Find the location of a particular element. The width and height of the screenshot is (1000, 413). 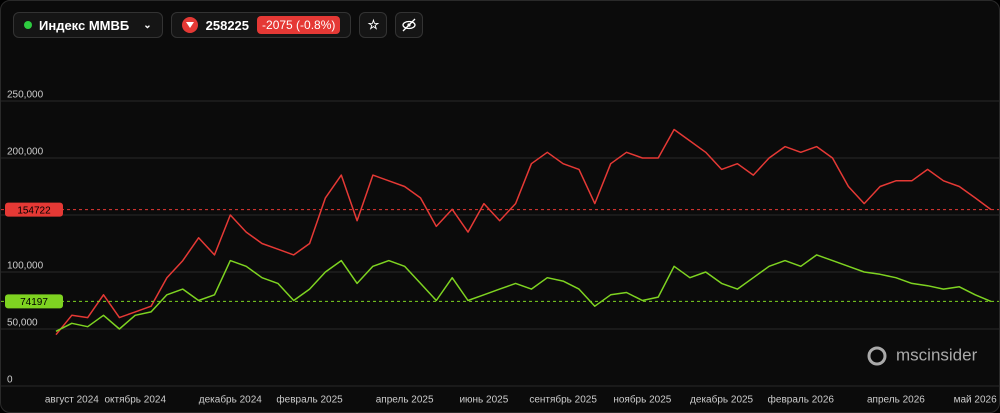

x-tick-label: апрель 2025 is located at coordinates (405, 400).